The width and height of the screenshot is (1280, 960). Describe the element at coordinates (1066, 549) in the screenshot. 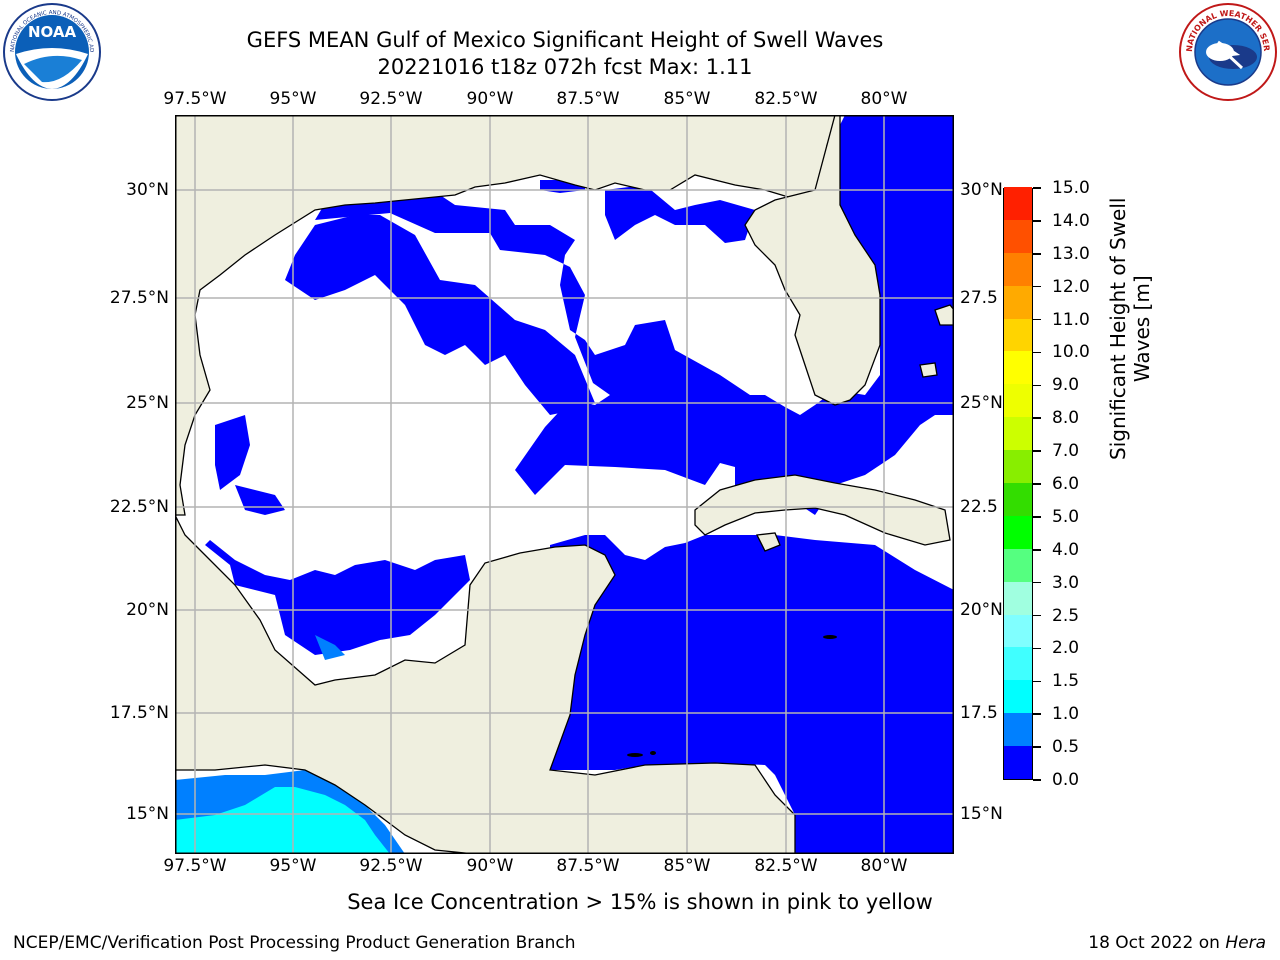

I see `colorbar-tick-label: 4.0` at that location.